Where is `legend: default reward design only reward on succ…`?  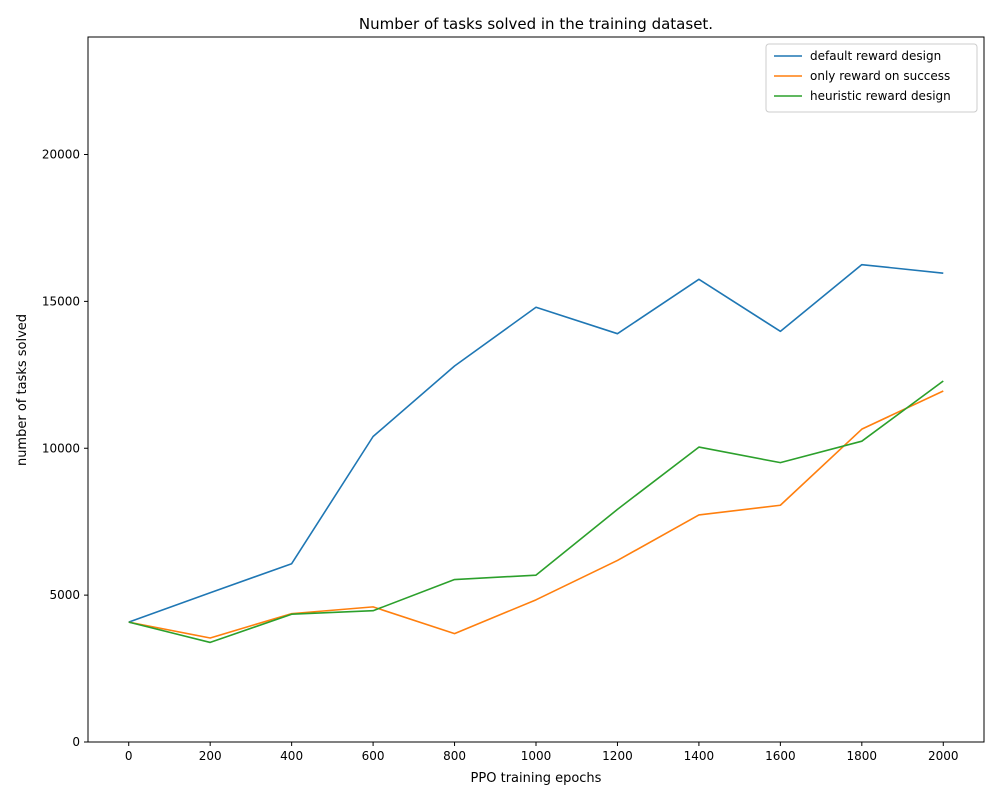
legend: default reward design only reward on succ… is located at coordinates (871, 78).